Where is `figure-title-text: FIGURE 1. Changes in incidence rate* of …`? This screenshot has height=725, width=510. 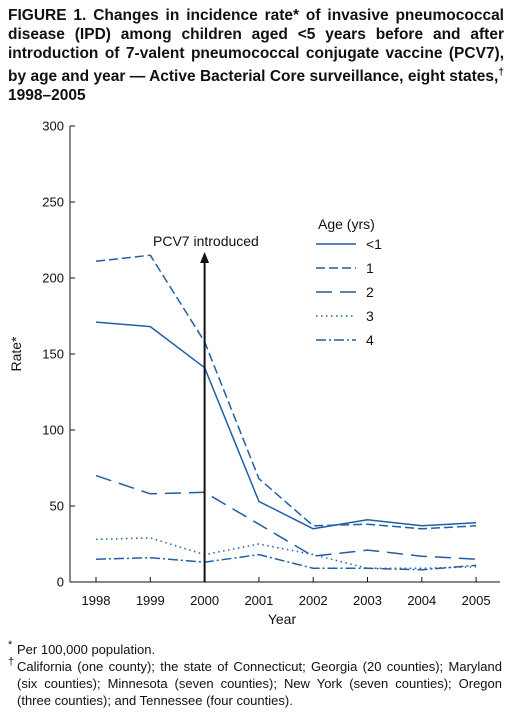 figure-title-text: FIGURE 1. Changes in incidence rate* of … is located at coordinates (256, 46).